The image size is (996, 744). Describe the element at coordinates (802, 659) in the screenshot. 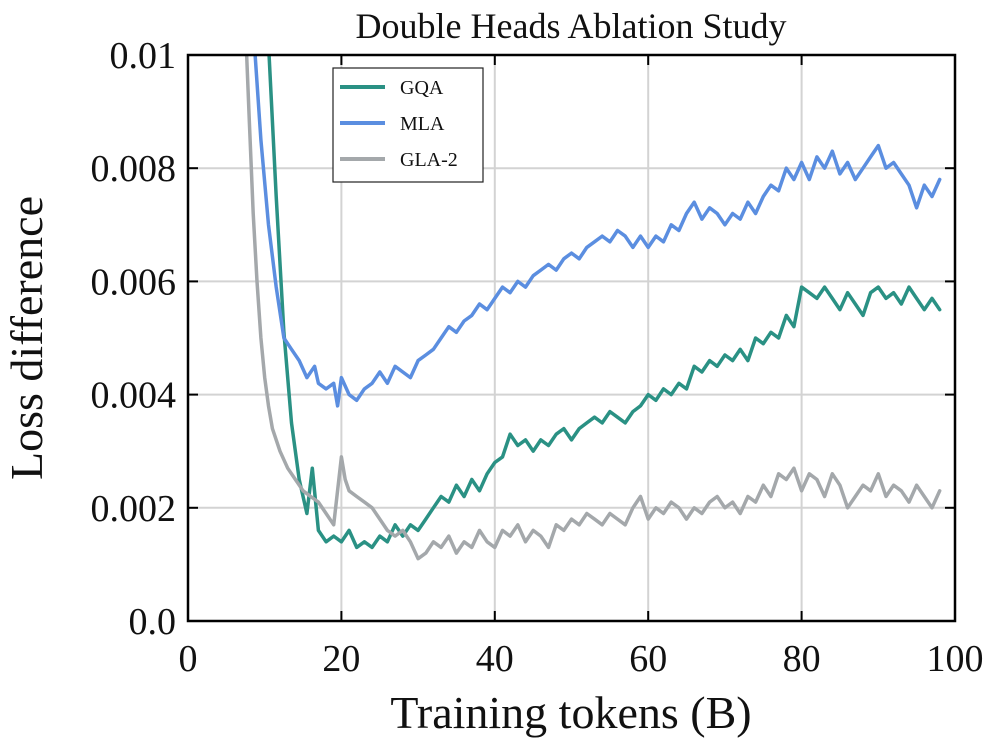

I see `x-tick-label: 80` at that location.